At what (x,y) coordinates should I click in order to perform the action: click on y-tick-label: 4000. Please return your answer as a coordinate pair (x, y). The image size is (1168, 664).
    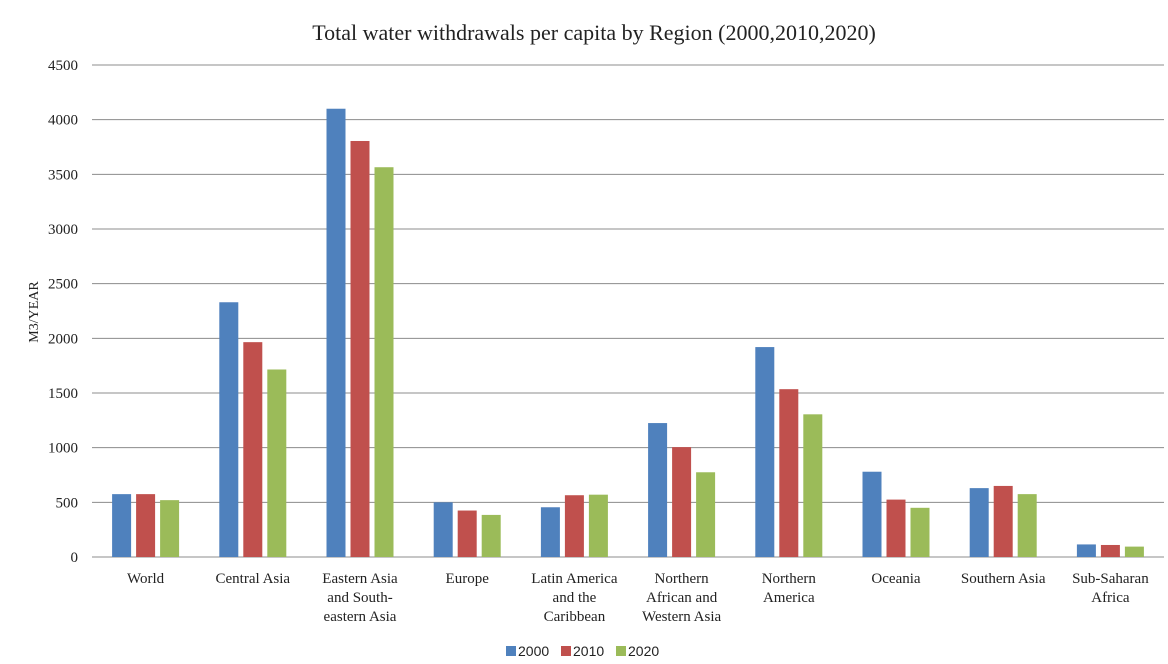
    Looking at the image, I should click on (63, 121).